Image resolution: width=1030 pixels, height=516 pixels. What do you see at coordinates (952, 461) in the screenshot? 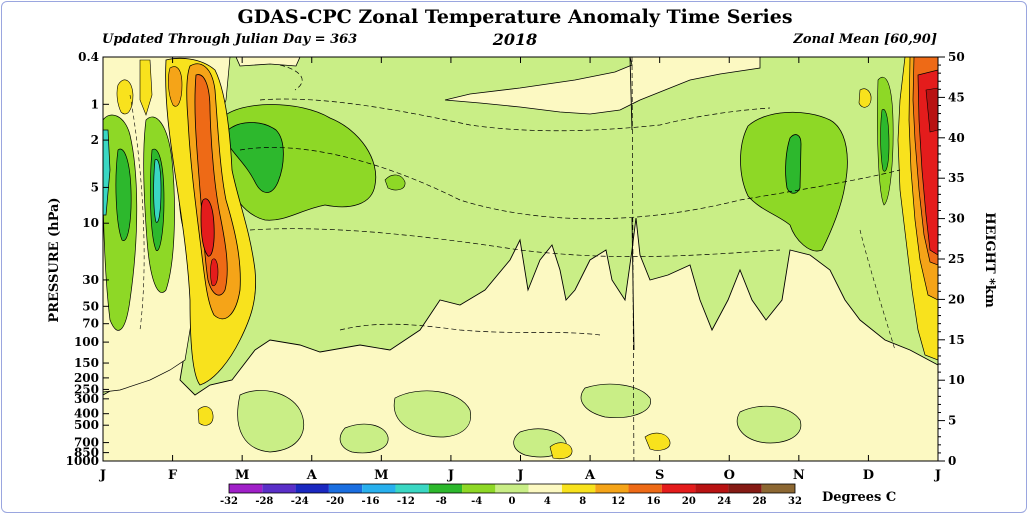
I see `height-tick-label: 0` at bounding box center [952, 461].